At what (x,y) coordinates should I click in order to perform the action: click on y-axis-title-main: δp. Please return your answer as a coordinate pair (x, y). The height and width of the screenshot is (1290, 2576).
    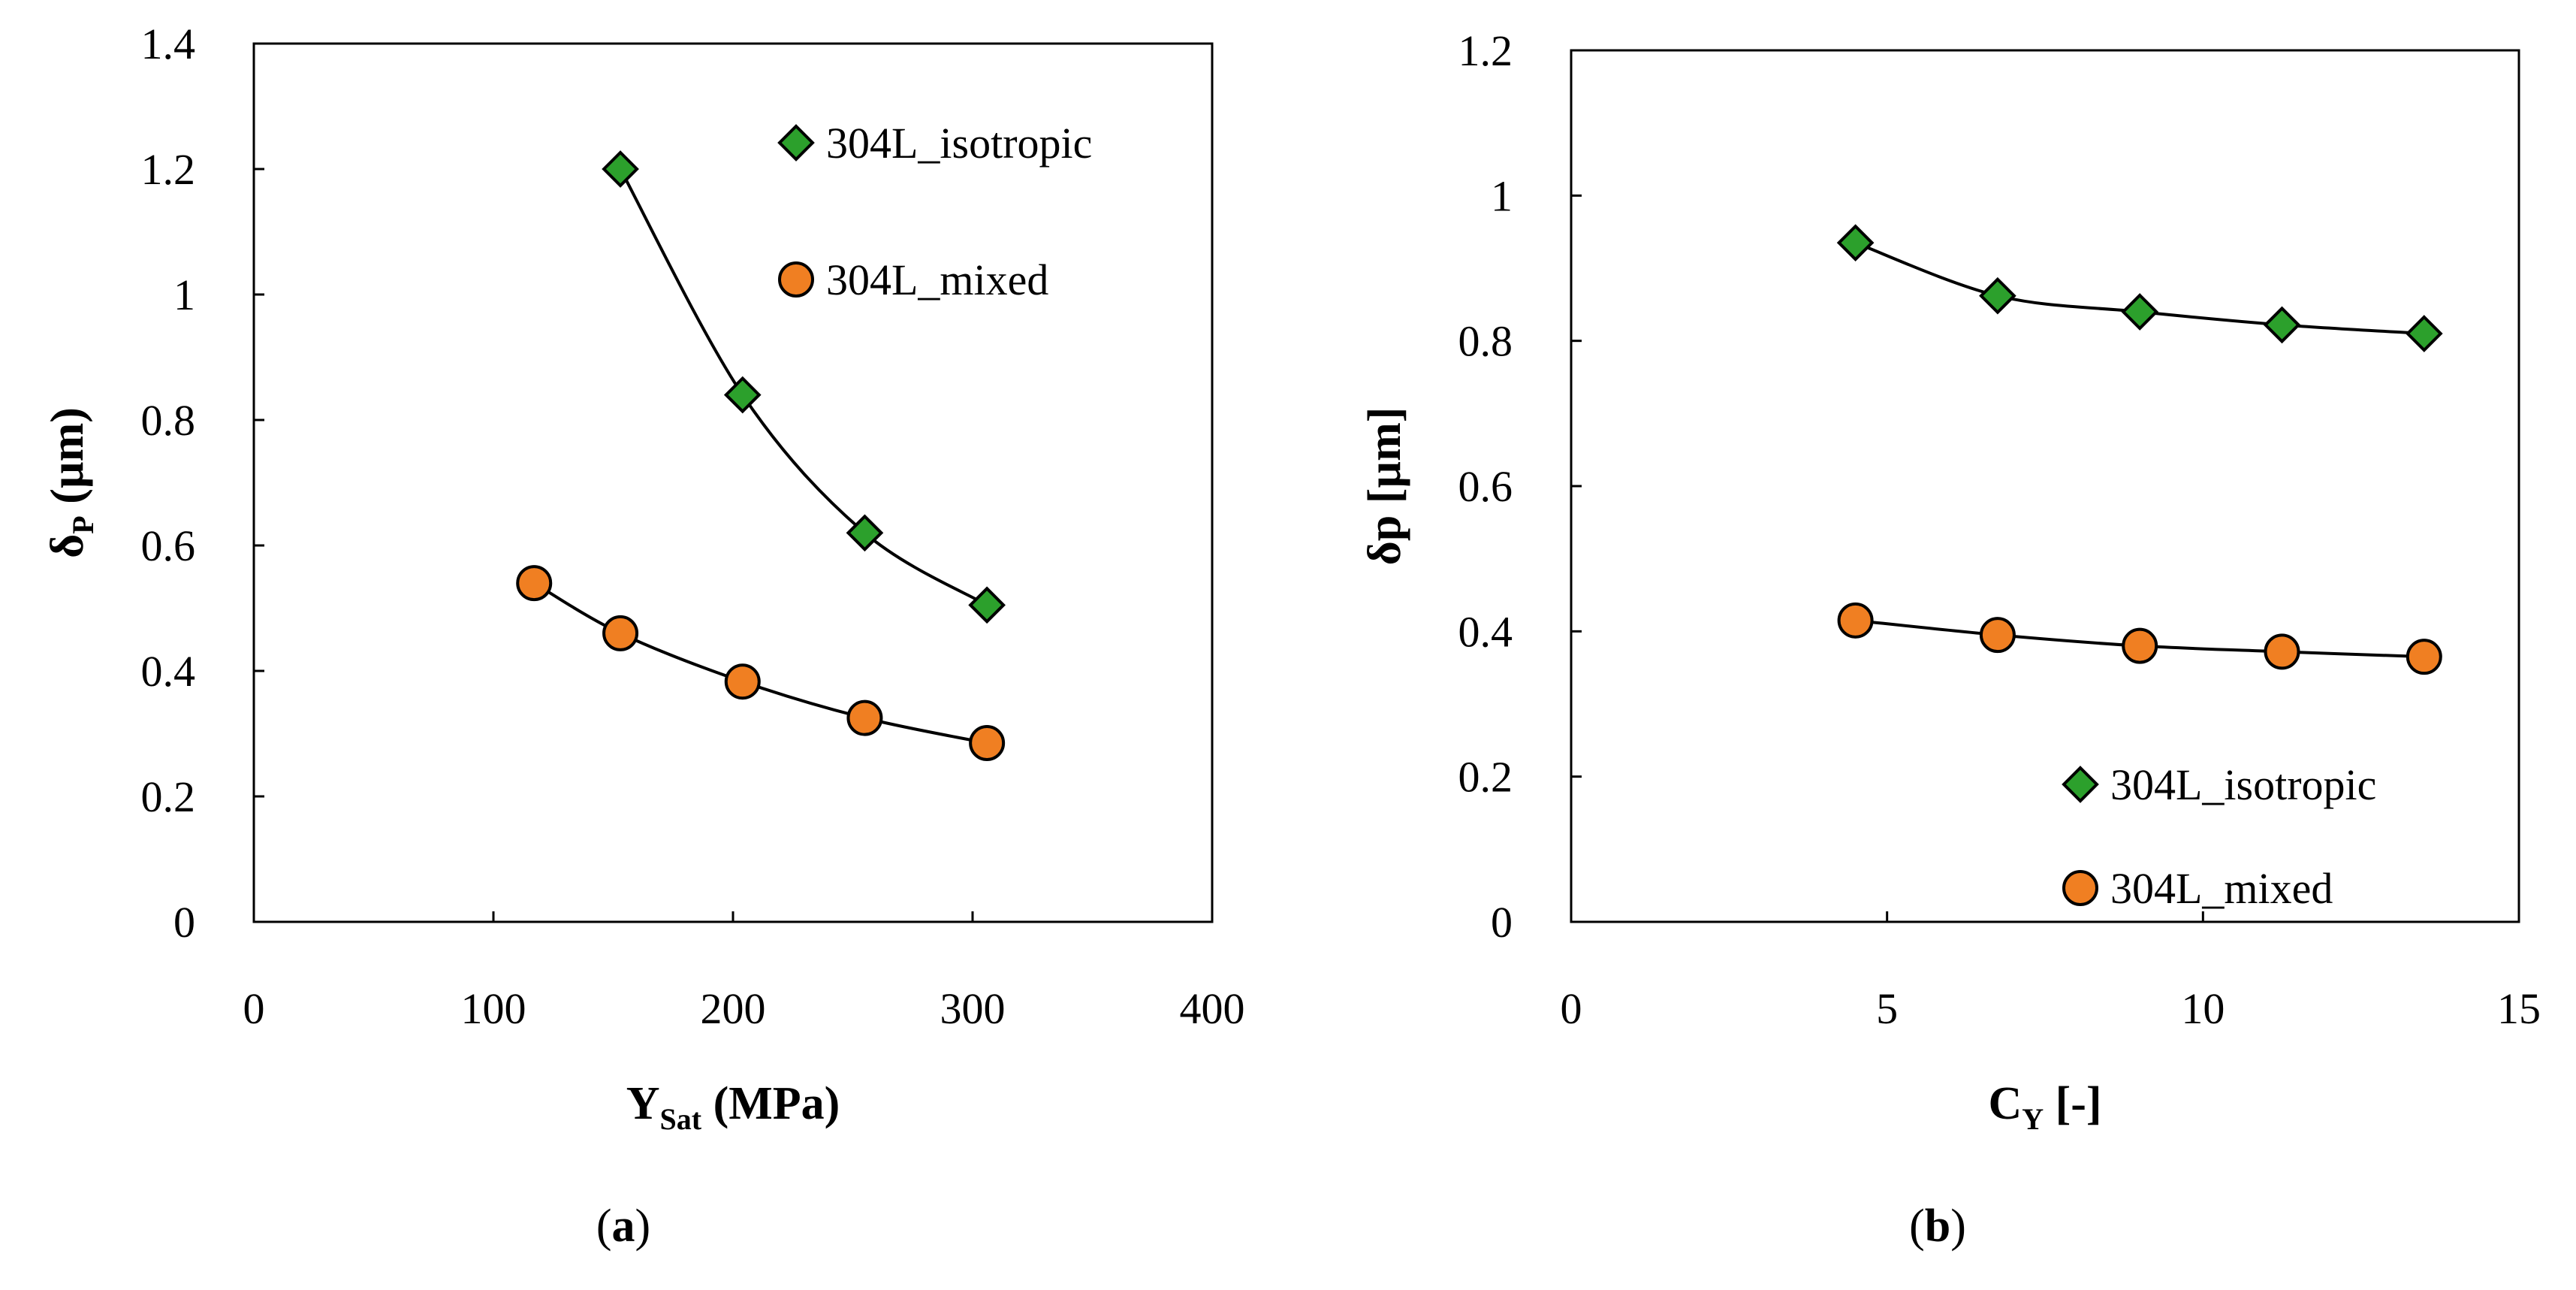
    Looking at the image, I should click on (1384, 540).